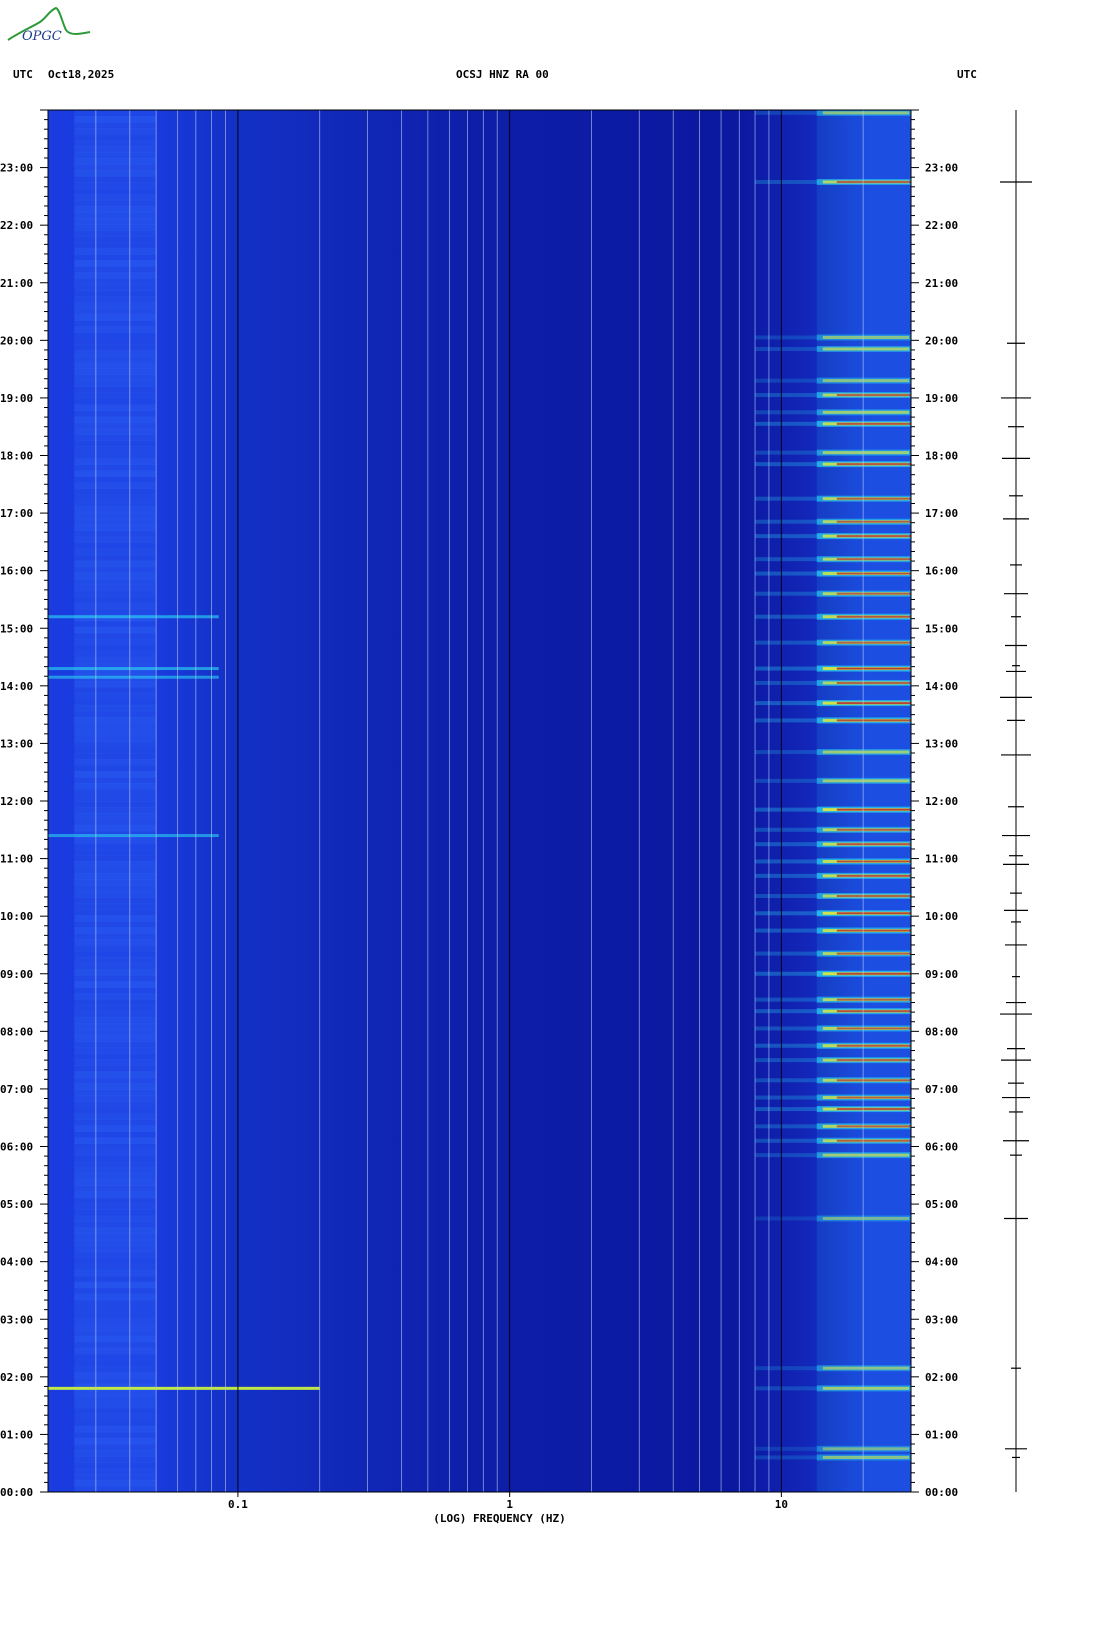  Describe the element at coordinates (16, 1262) in the screenshot. I see `left-time-label: 04:00` at that location.